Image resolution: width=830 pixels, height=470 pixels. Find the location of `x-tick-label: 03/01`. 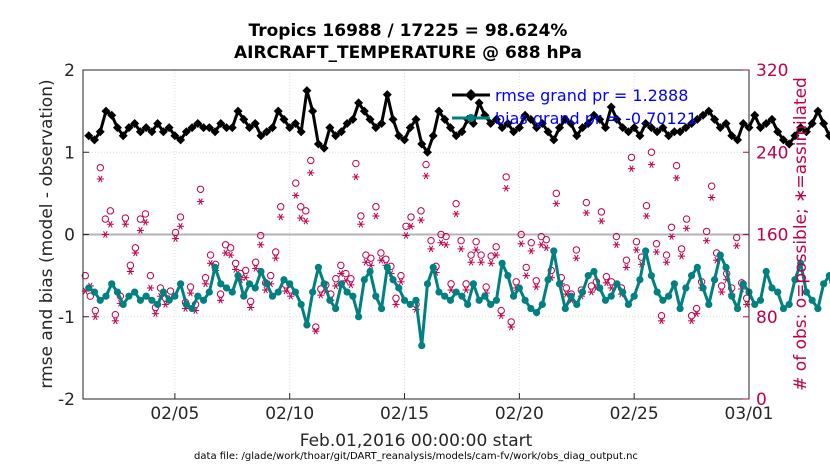

x-tick-label: 03/01 is located at coordinates (749, 414).